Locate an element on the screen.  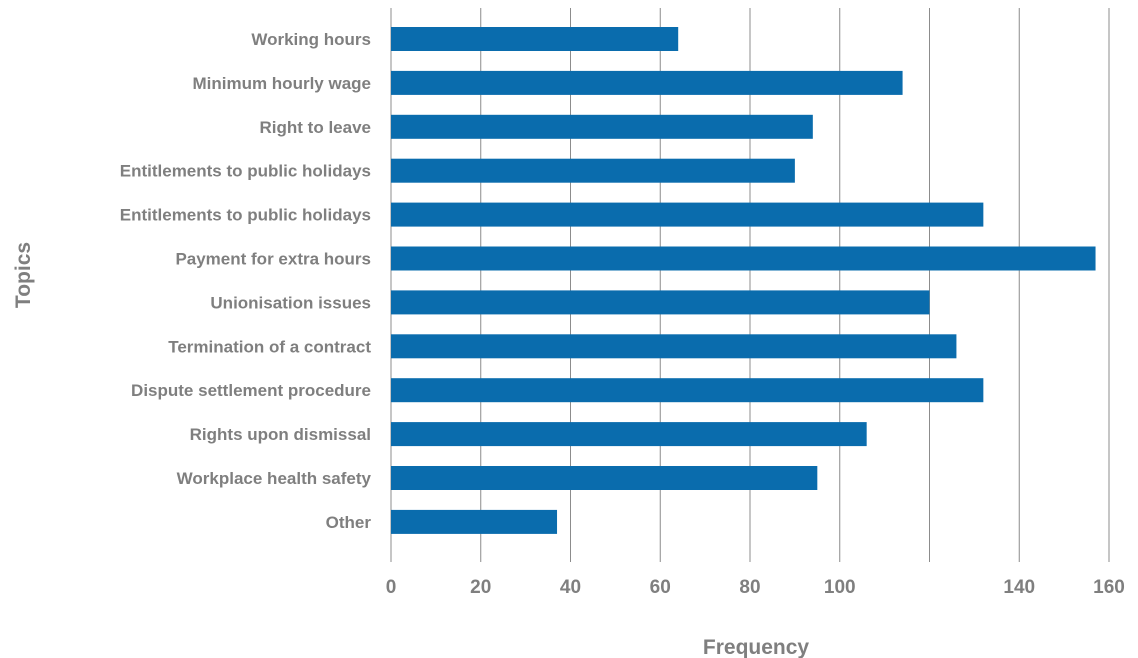
category-label: Right to leave is located at coordinates (315, 127).